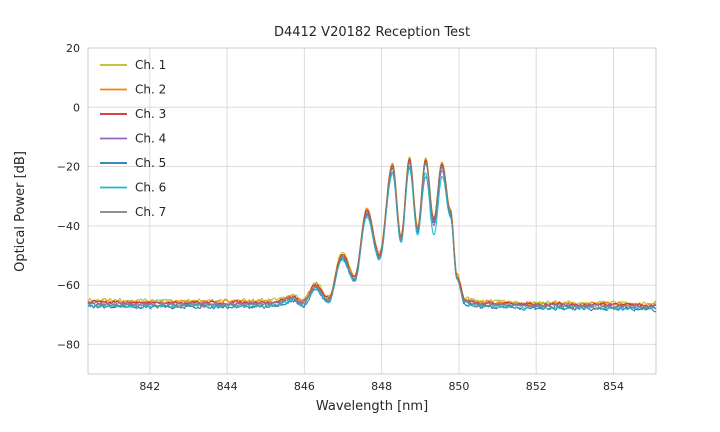  I want to click on legend-label: Ch. 5, so click(150, 163).